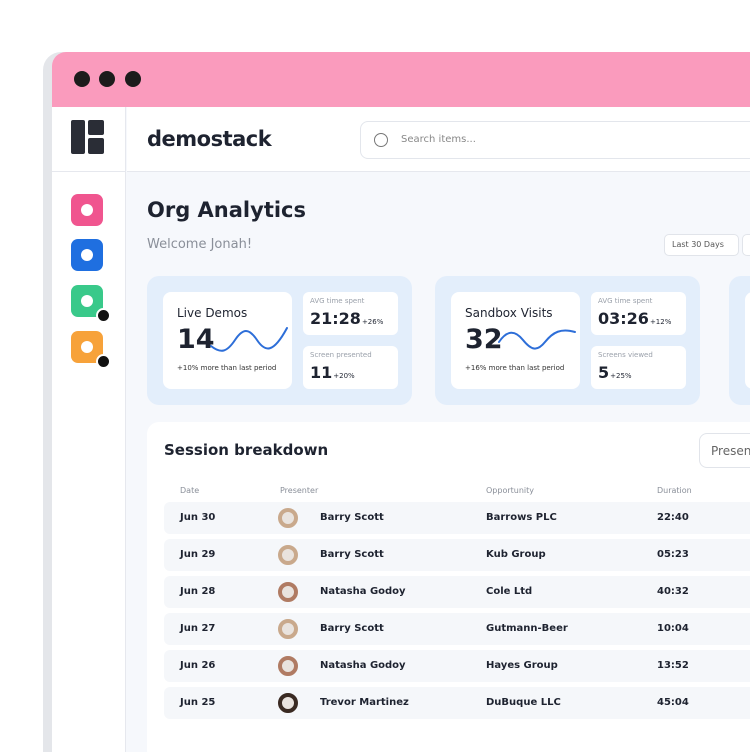 The width and height of the screenshot is (750, 752). Describe the element at coordinates (401, 79) in the screenshot. I see `titlebar` at that location.